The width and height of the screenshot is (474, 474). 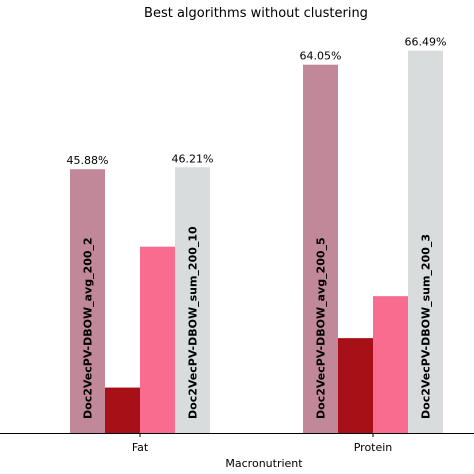 What do you see at coordinates (88, 328) in the screenshot?
I see `bar-name-label: Doc2VecPV-DBOW_avg_200_2` at bounding box center [88, 328].